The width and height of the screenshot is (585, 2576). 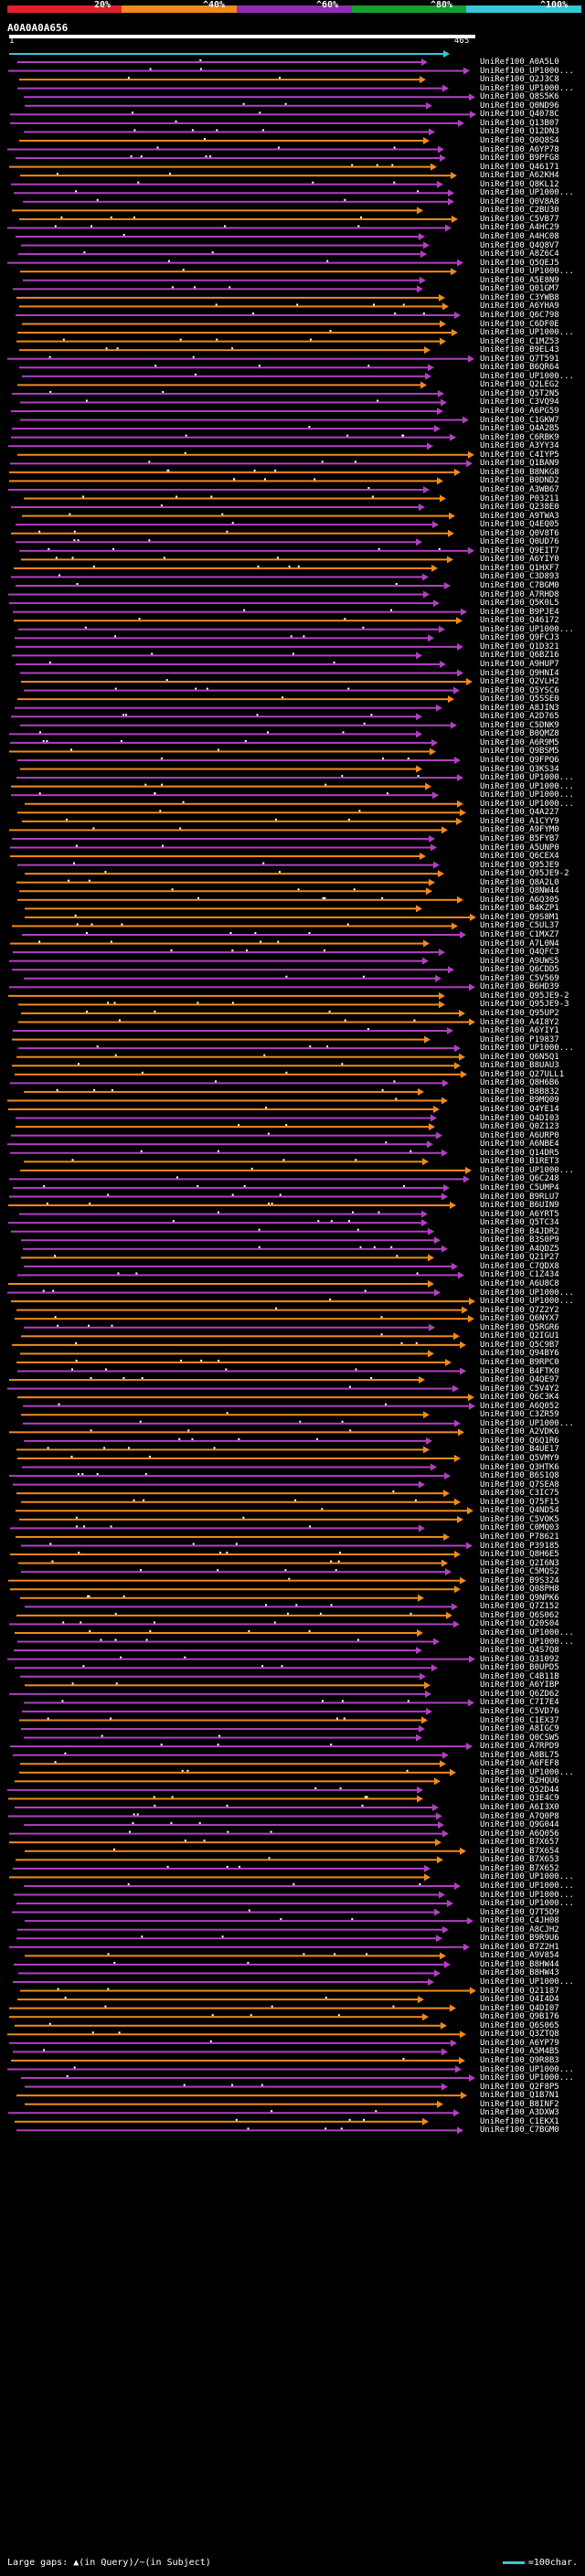 I want to click on hit-label: UniRef100_A6Q305, so click(x=519, y=900).